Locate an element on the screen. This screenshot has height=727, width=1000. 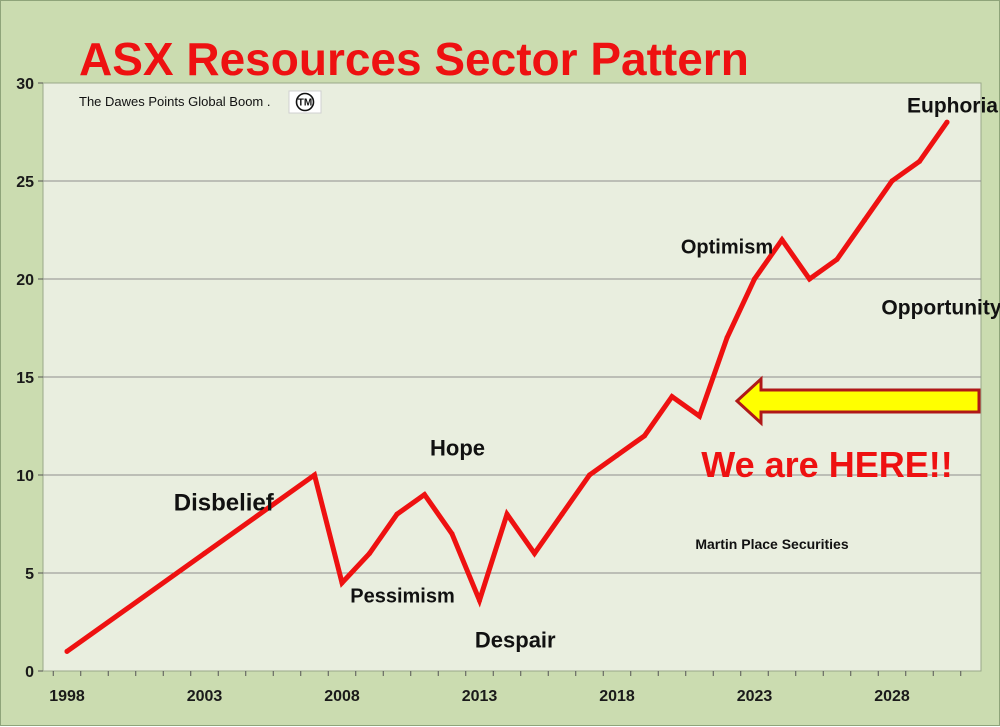
x-tick-label: 2028 is located at coordinates (892, 696).